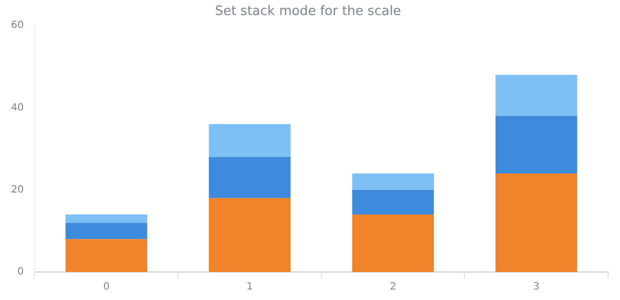 This screenshot has height=300, width=620. Describe the element at coordinates (249, 287) in the screenshot. I see `x-tick-label: 1` at that location.